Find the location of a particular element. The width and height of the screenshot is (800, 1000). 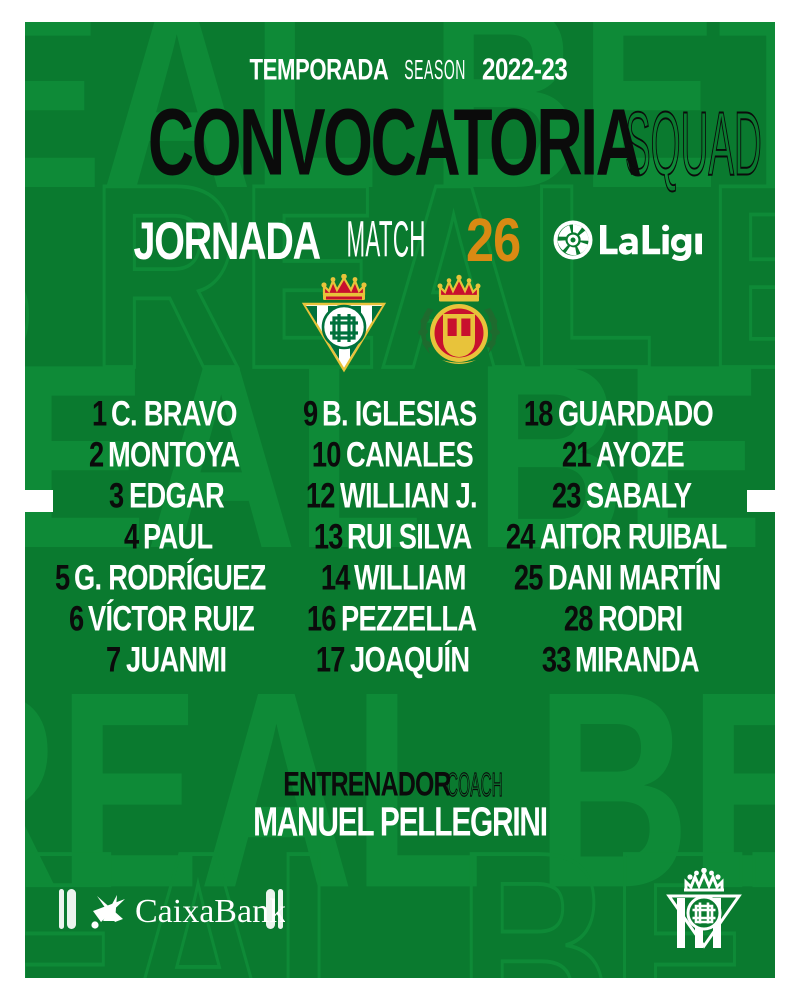

player-row: 16 PEZZELLA is located at coordinates (399, 623).